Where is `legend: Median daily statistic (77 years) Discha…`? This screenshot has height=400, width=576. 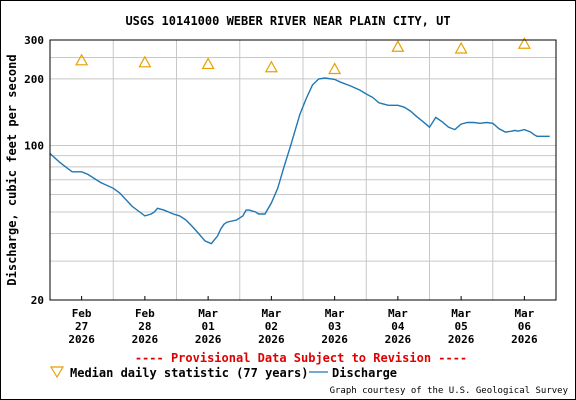
legend: Median daily statistic (77 years) Discha… is located at coordinates (223, 373).